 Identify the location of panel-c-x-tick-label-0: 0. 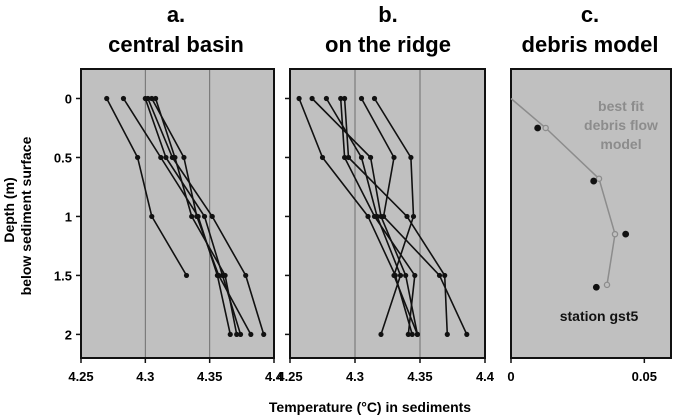
(510, 376).